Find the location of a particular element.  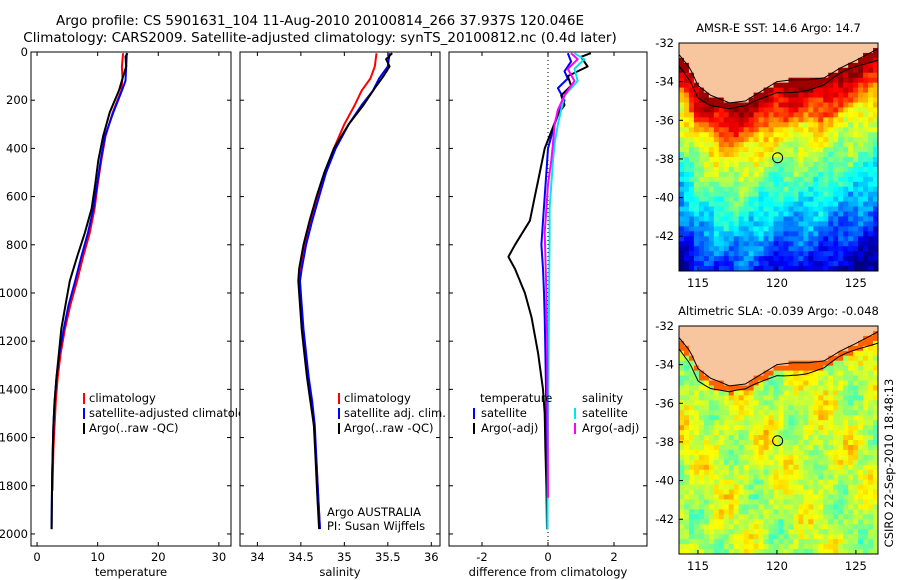

y-tick-label: 2000 is located at coordinates (14, 534).